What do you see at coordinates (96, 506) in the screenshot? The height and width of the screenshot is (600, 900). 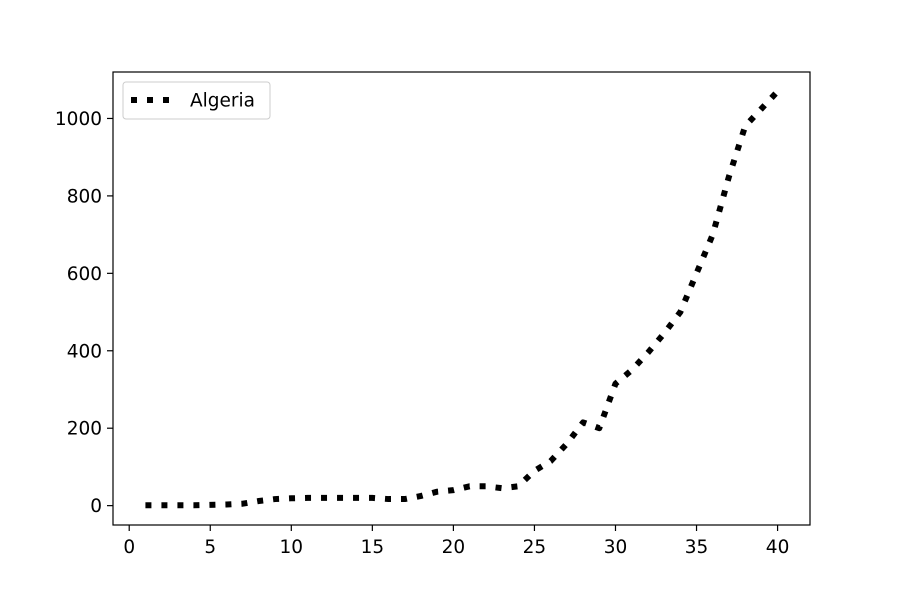 I see `y-tick-label: 0` at bounding box center [96, 506].